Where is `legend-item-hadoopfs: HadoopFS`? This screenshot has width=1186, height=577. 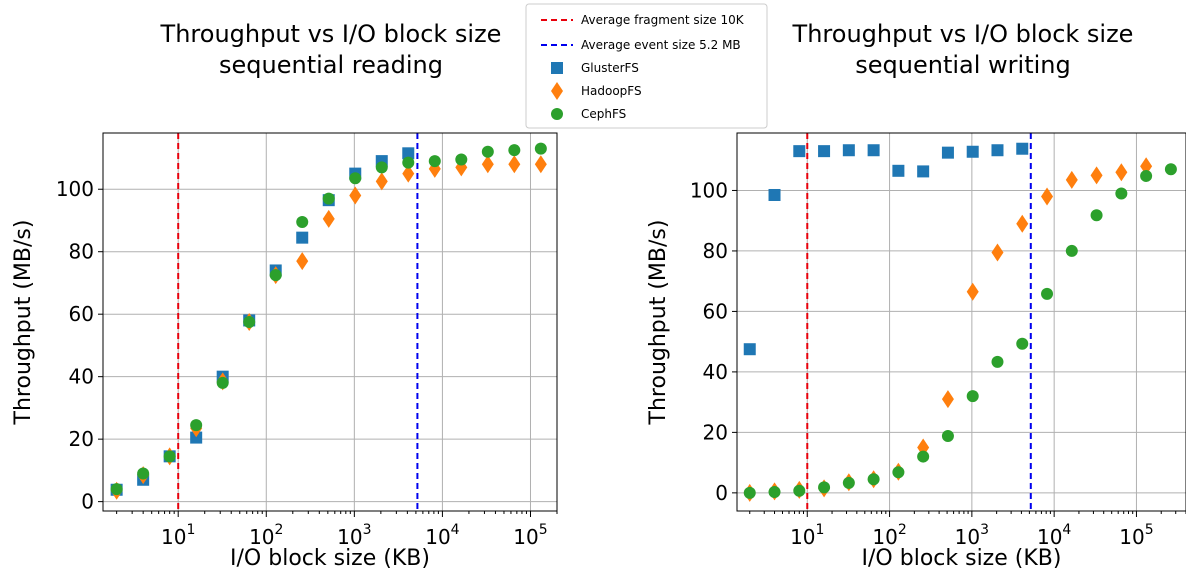 legend-item-hadoopfs: HadoopFS is located at coordinates (596, 91).